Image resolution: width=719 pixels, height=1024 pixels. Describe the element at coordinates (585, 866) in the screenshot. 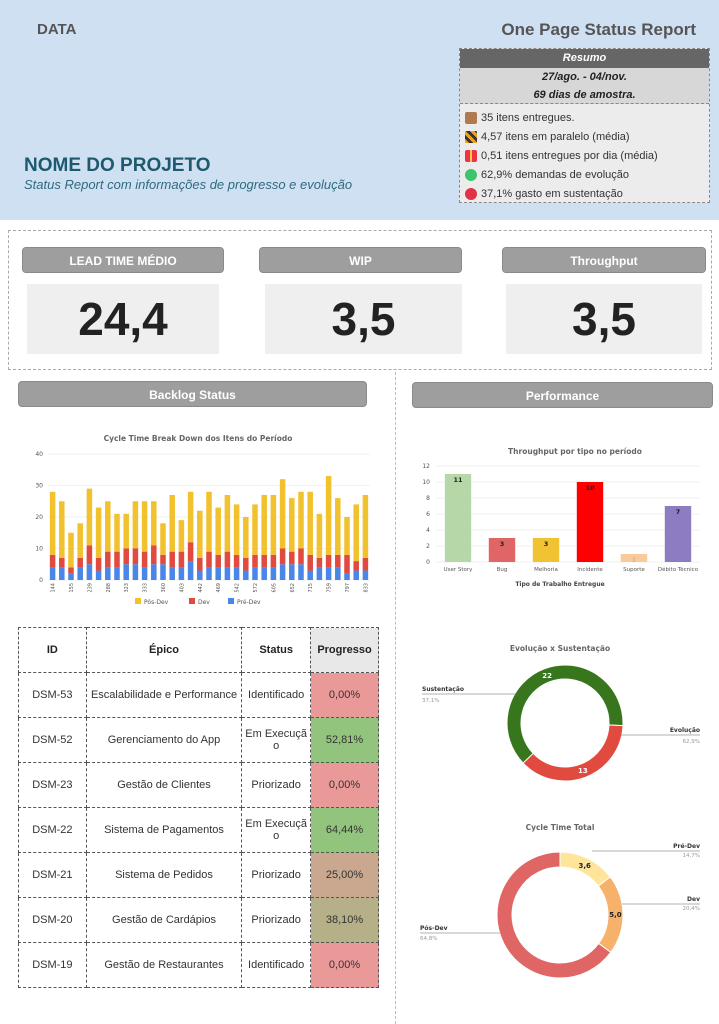

I see `slice-value: 3,6` at that location.